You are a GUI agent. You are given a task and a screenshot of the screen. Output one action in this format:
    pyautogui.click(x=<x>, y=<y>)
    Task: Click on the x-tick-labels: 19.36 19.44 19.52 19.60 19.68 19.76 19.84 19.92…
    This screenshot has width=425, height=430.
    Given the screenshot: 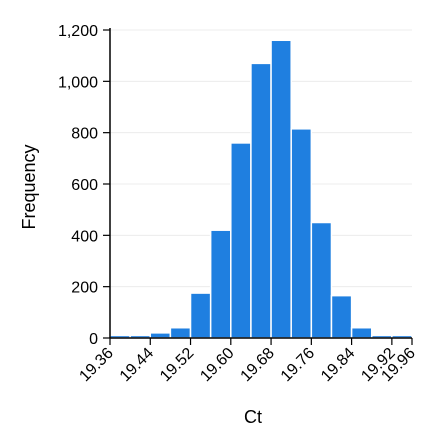 What is the action you would take?
    pyautogui.click(x=247, y=361)
    